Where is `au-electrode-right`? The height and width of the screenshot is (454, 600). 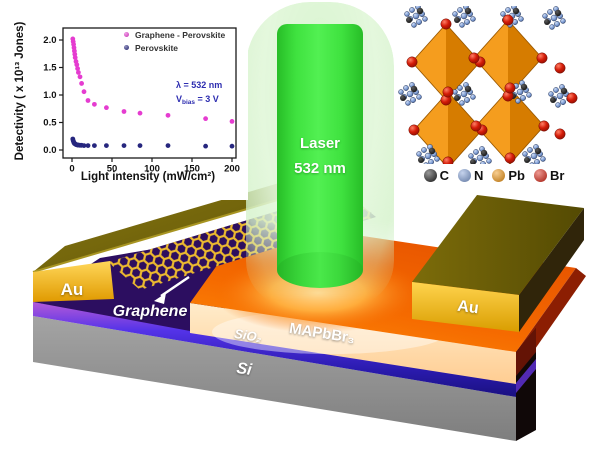 au-electrode-right is located at coordinates (498, 263).